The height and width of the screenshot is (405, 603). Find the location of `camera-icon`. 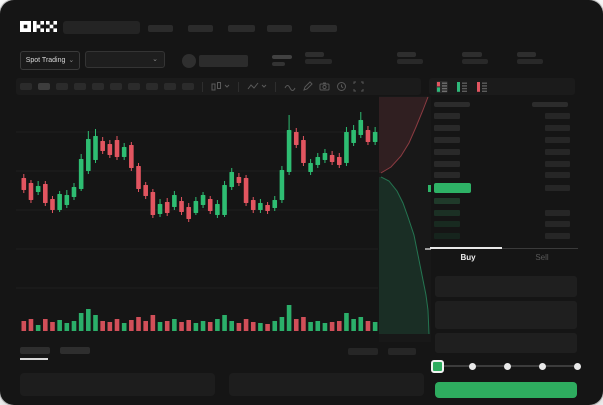

camera-icon is located at coordinates (324, 86).